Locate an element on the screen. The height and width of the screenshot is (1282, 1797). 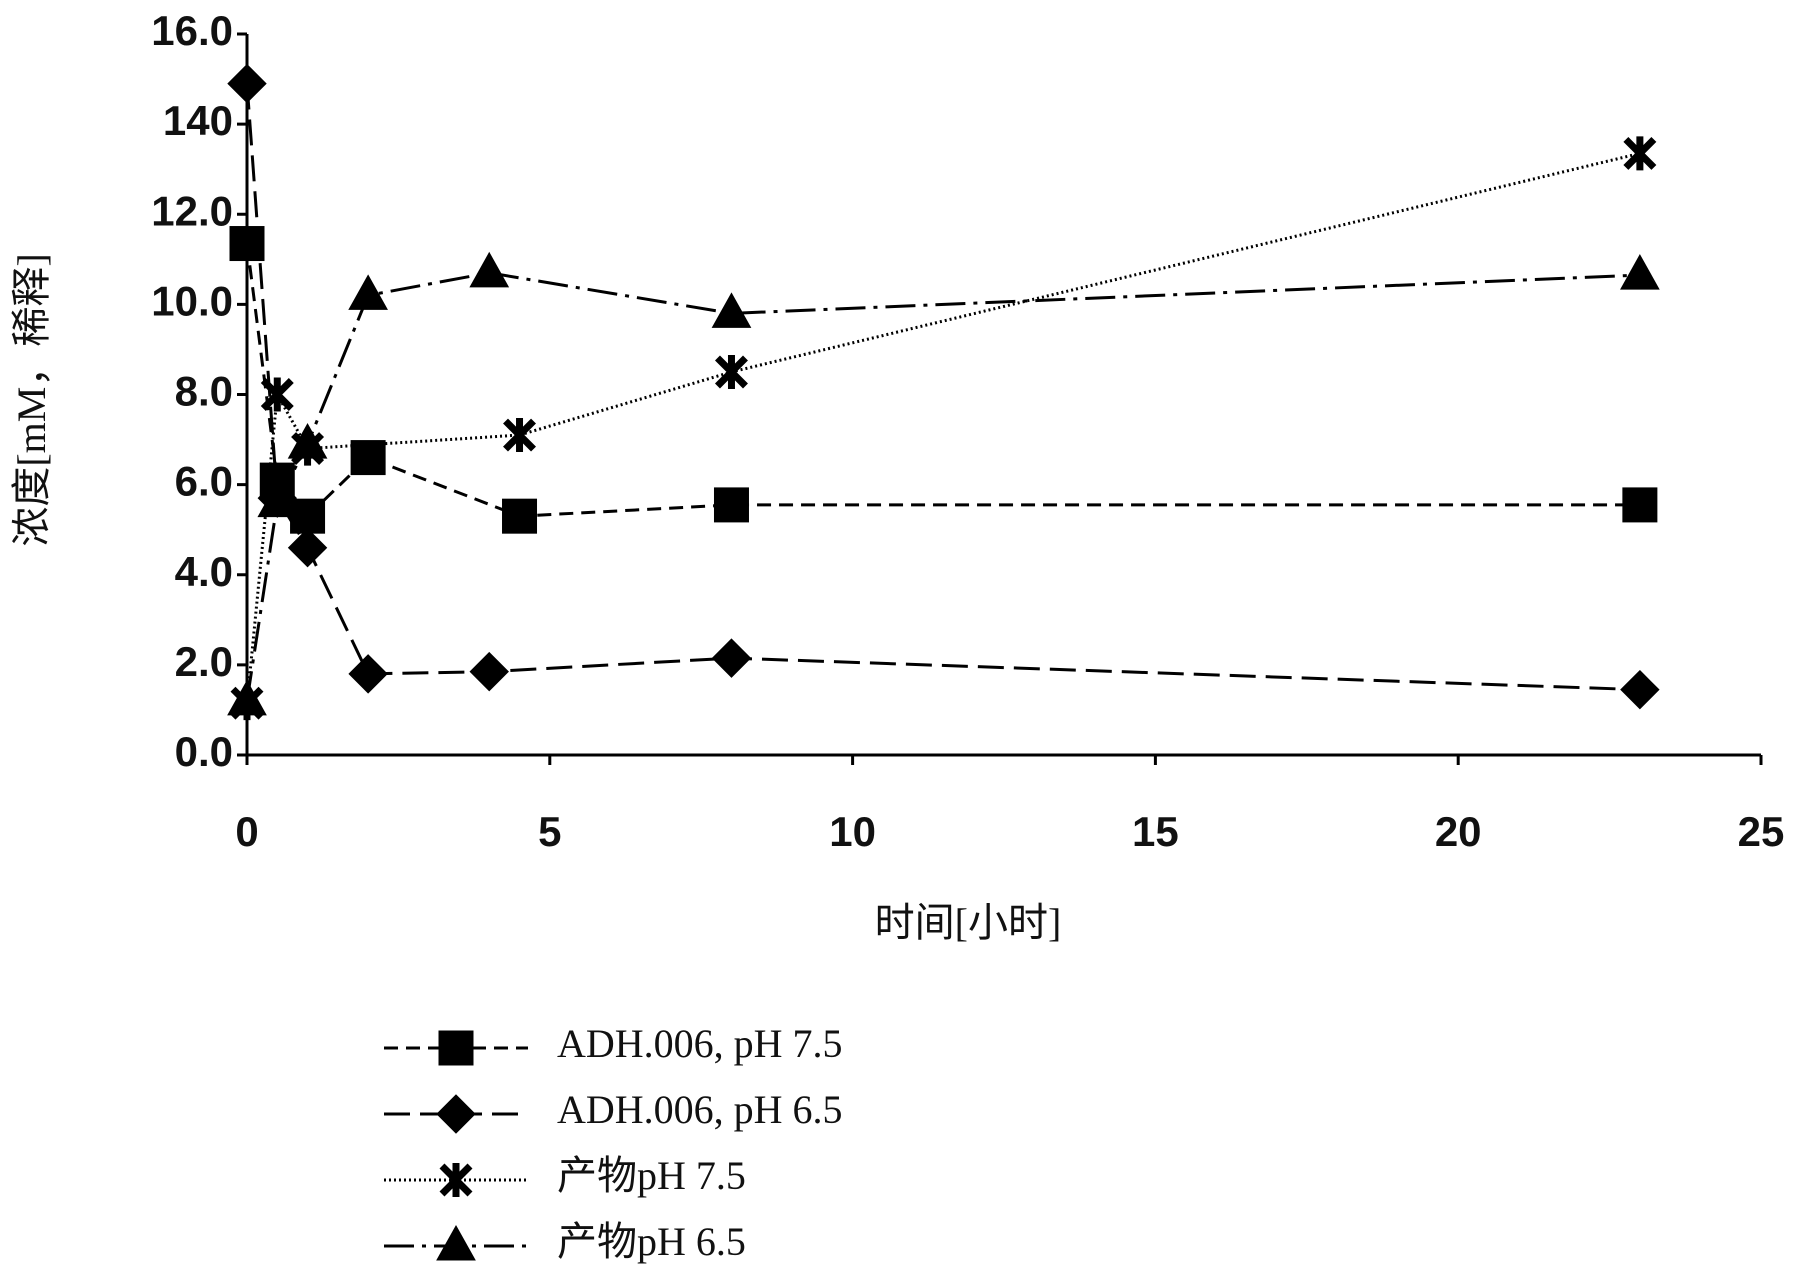
y-tick-label: 140 is located at coordinates (198, 120).